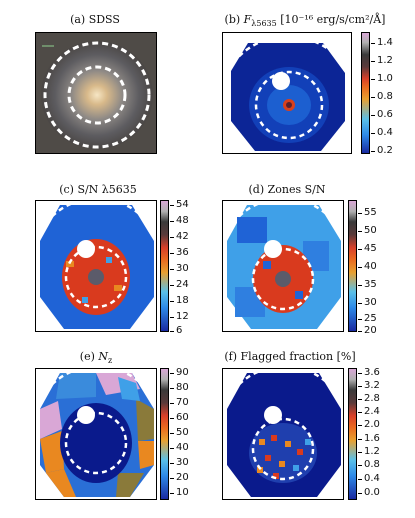 The image size is (415, 518). I want to click on panel-e-nz-map, so click(96, 434).